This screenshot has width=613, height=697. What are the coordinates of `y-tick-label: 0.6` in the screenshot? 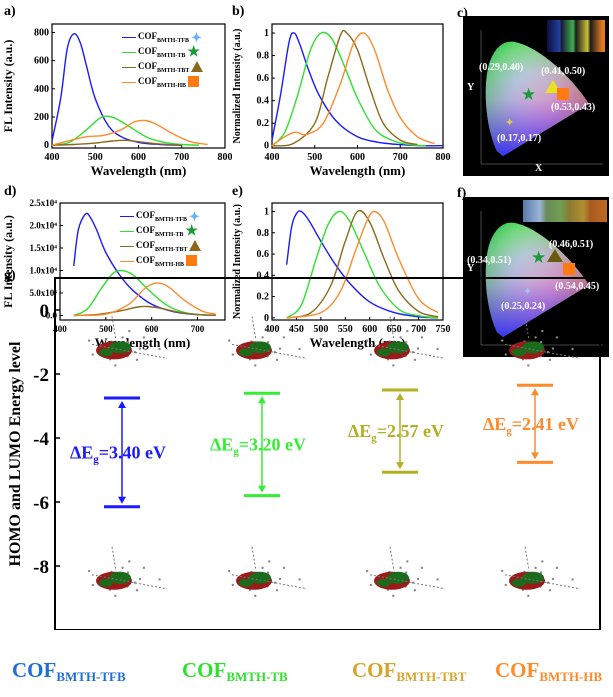 It's located at (263, 78).